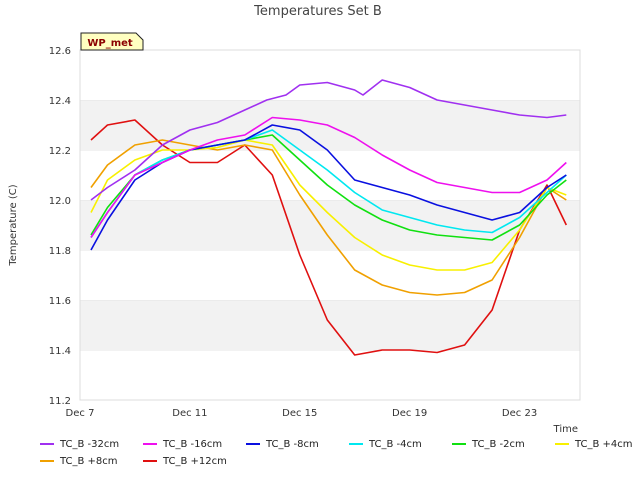  What do you see at coordinates (13, 225) in the screenshot?
I see `y-axis-label: Temperature (C)` at bounding box center [13, 225].